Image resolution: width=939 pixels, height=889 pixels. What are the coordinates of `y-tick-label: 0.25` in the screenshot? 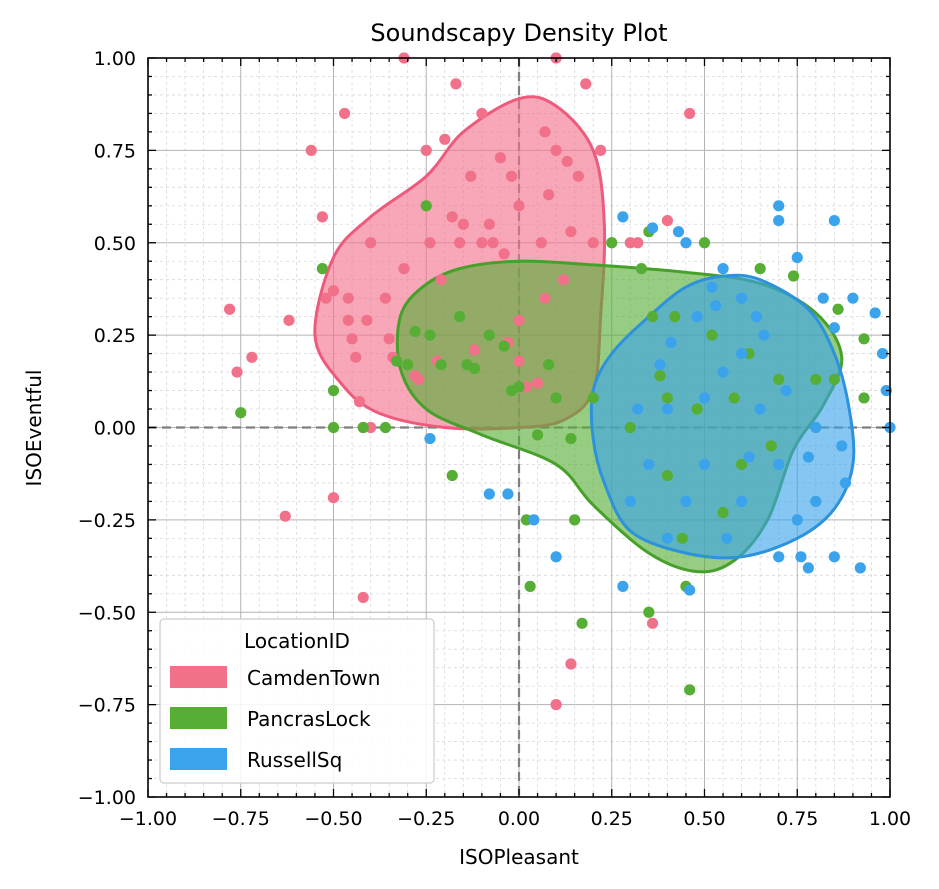 It's located at (115, 336).